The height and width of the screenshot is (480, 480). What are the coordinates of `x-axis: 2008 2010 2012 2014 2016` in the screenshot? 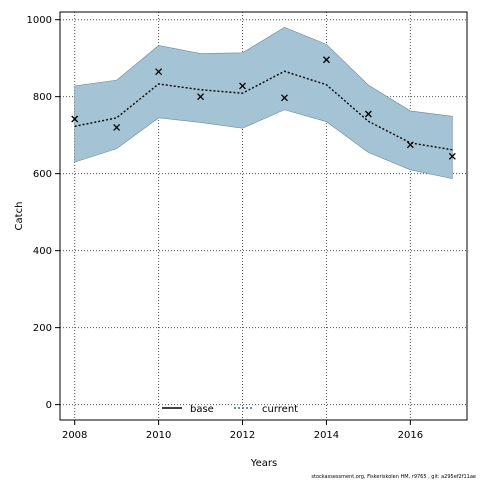 It's located at (242, 430).